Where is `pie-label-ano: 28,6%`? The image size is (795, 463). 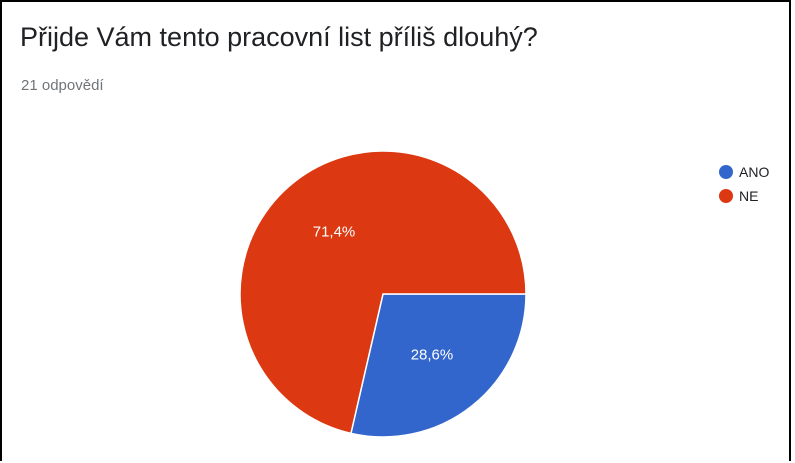 pie-label-ano: 28,6% is located at coordinates (432, 355).